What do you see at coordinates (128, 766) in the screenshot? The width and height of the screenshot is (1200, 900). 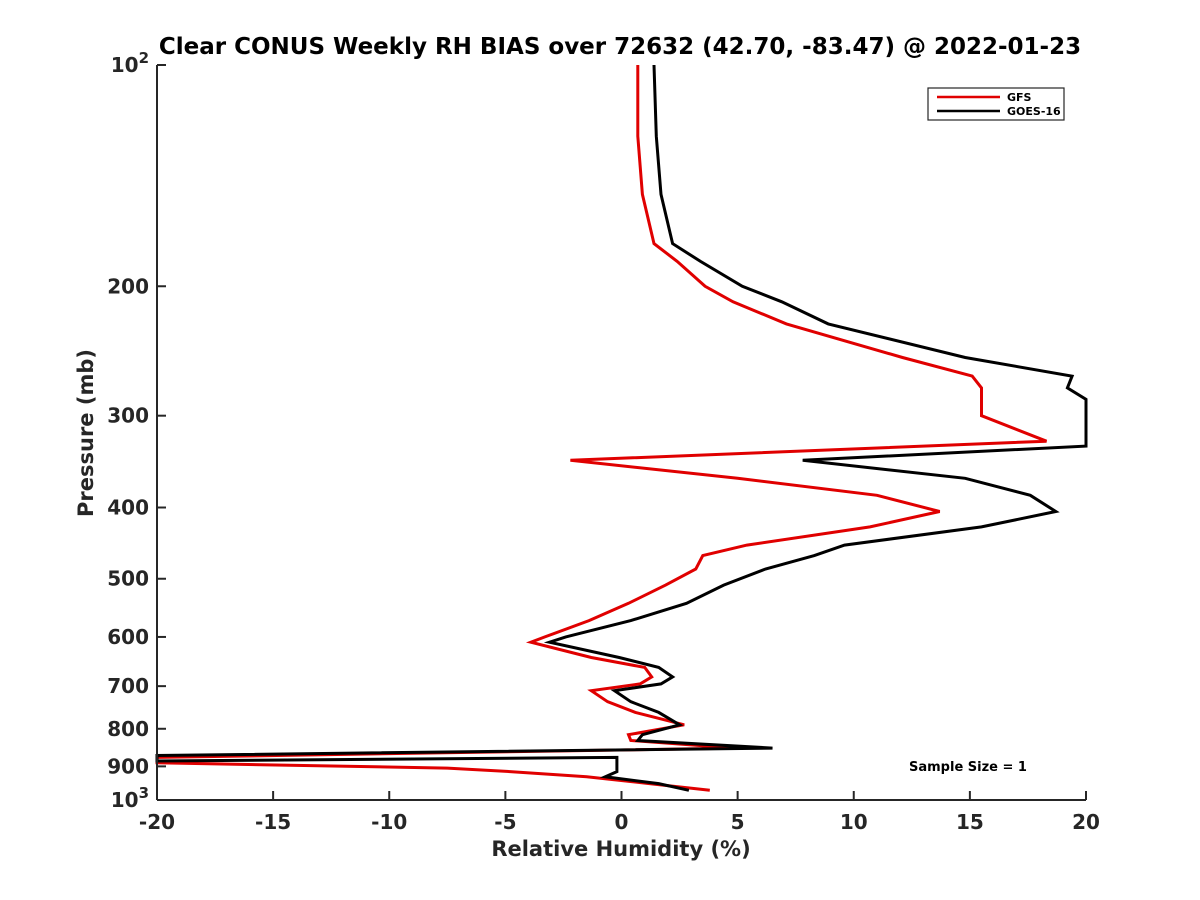 I see `y-tick-label: 900` at bounding box center [128, 766].